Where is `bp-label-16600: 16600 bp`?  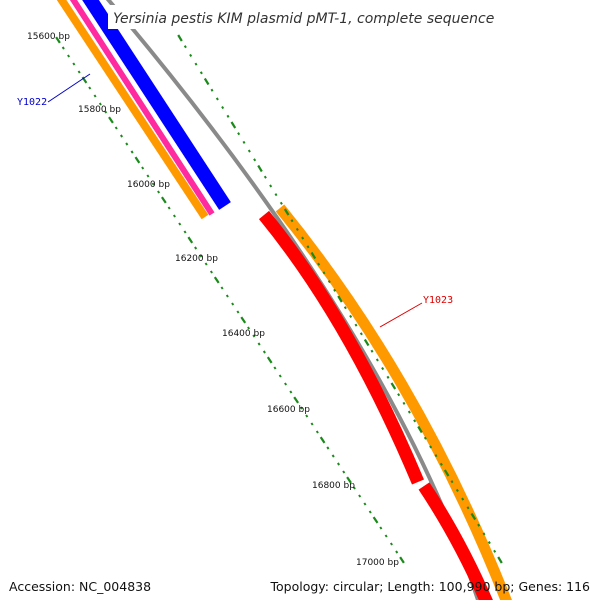
bp-label-16600: 16600 bp is located at coordinates (288, 410).